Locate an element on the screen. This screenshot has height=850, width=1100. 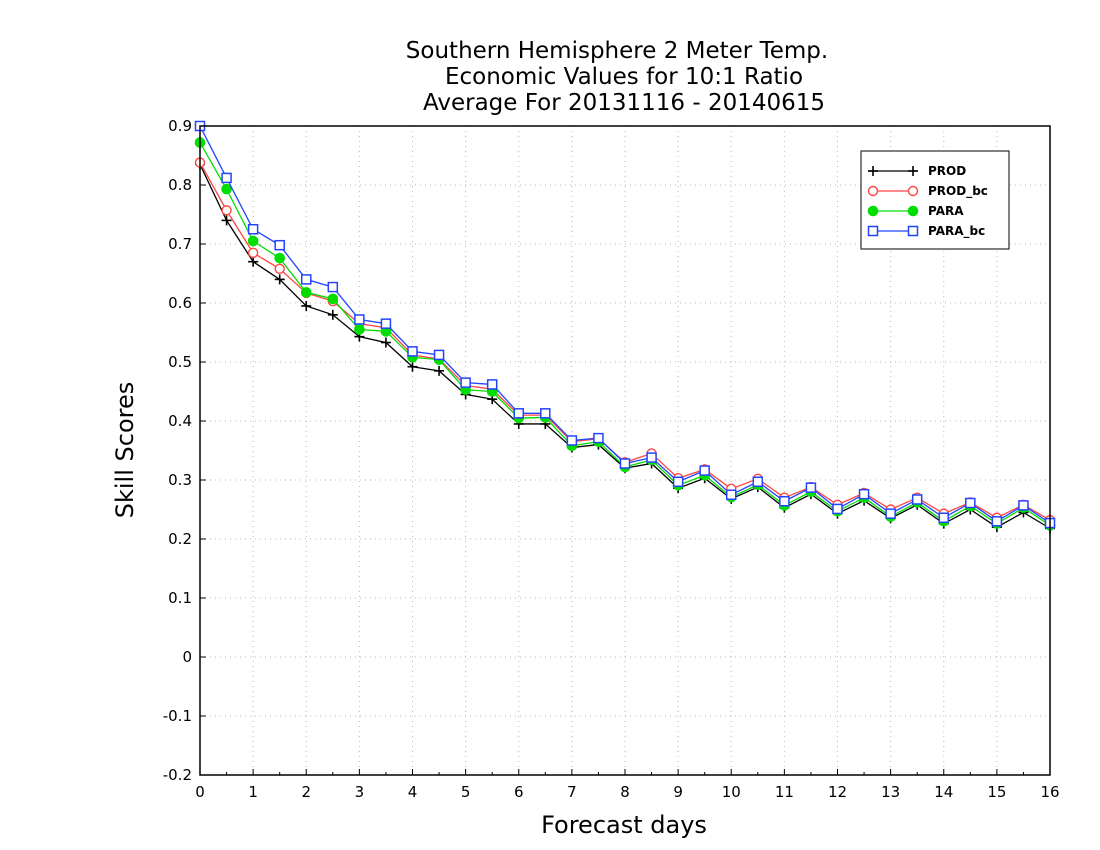
legend-entry-prod-bc: PROD_bc is located at coordinates (927, 191).